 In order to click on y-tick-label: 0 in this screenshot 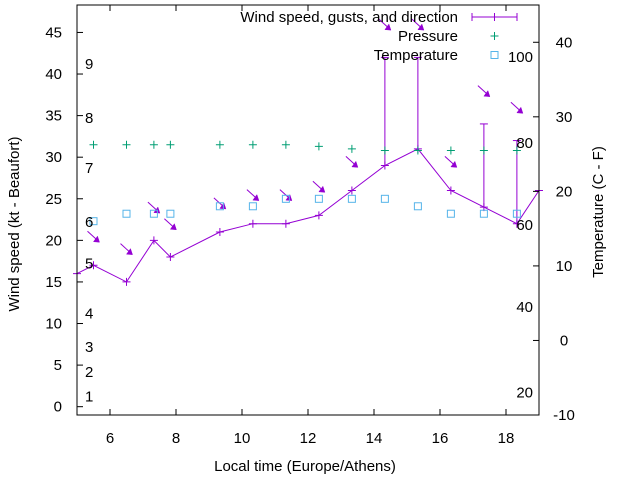, I will do `click(58, 407)`.